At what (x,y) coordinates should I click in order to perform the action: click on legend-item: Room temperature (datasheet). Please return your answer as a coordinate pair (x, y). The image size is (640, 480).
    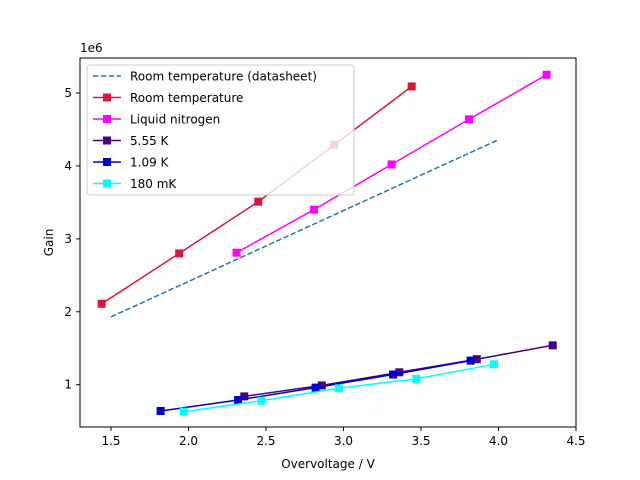
    Looking at the image, I should click on (205, 77).